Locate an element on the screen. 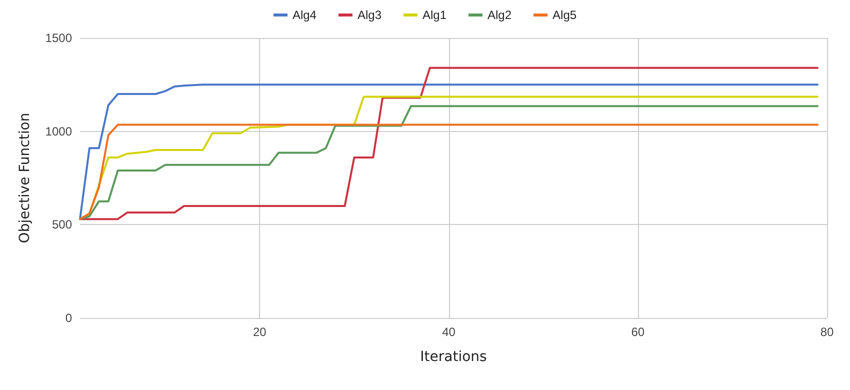 Image resolution: width=850 pixels, height=390 pixels. y-tick-label: 500 is located at coordinates (62, 225).